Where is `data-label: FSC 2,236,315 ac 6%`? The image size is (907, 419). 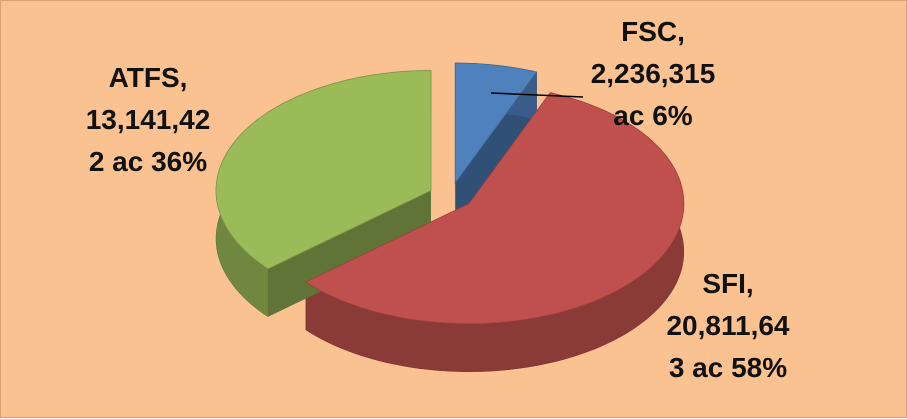 data-label: FSC 2,236,315 ac 6% is located at coordinates (653, 74).